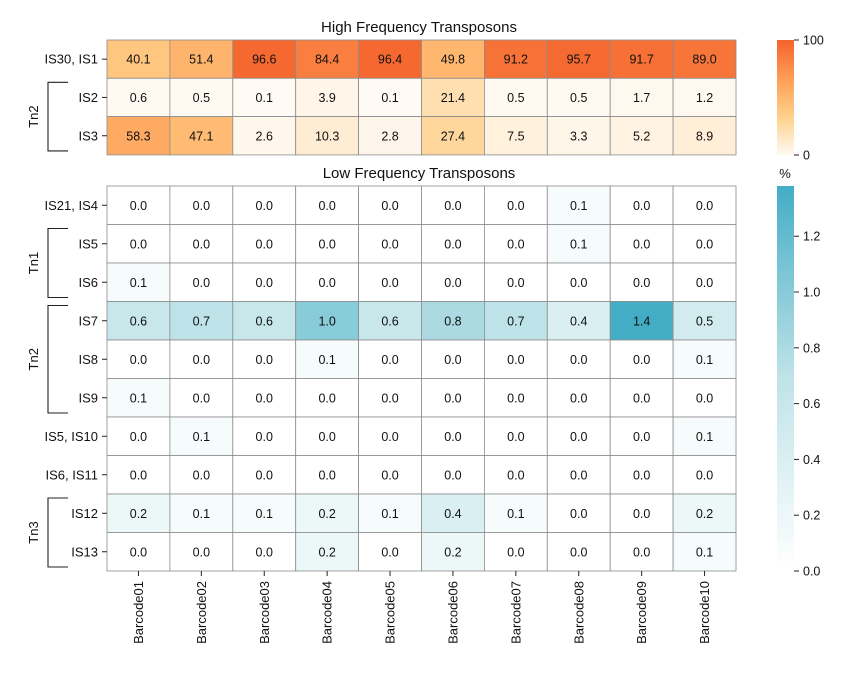  What do you see at coordinates (452, 612) in the screenshot?
I see `column-label-barcode06: Barcode06` at bounding box center [452, 612].